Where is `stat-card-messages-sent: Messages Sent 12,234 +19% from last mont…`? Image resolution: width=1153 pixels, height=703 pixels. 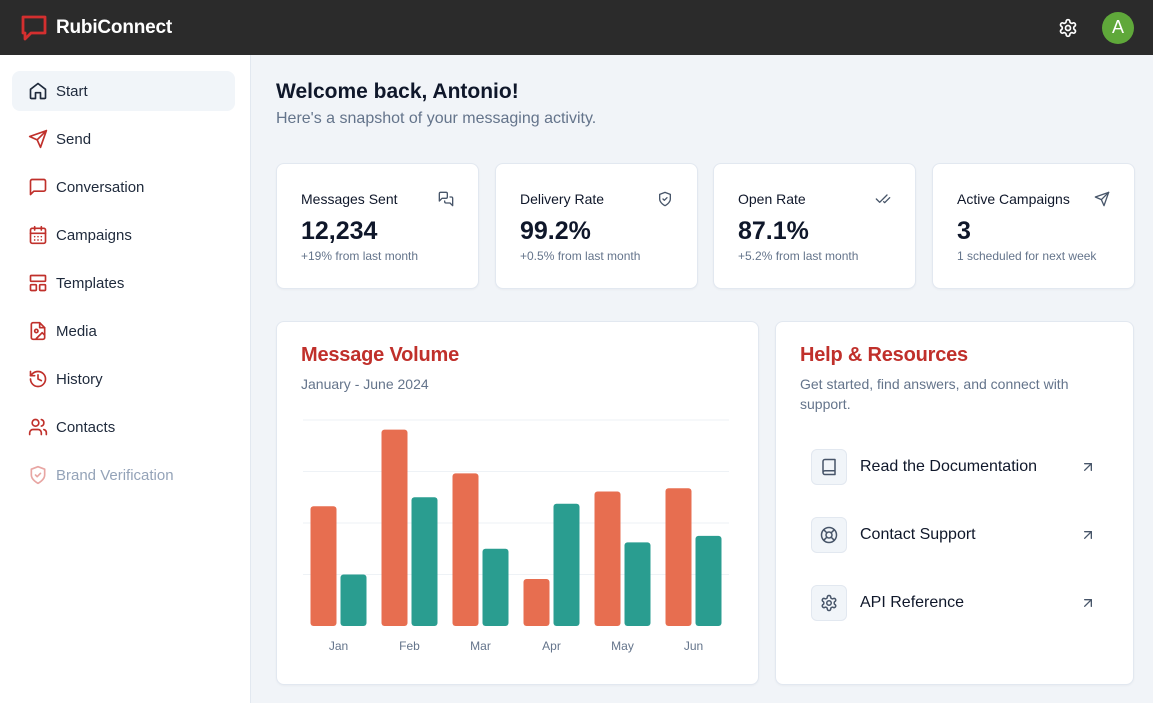 stat-card-messages-sent: Messages Sent 12,234 +19% from last mont… is located at coordinates (377, 226).